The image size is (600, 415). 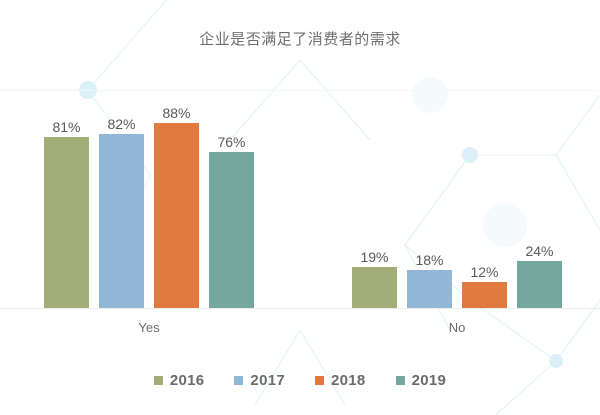 I want to click on chart-title: 企业是否满足了消费者的需求, so click(x=300, y=39).